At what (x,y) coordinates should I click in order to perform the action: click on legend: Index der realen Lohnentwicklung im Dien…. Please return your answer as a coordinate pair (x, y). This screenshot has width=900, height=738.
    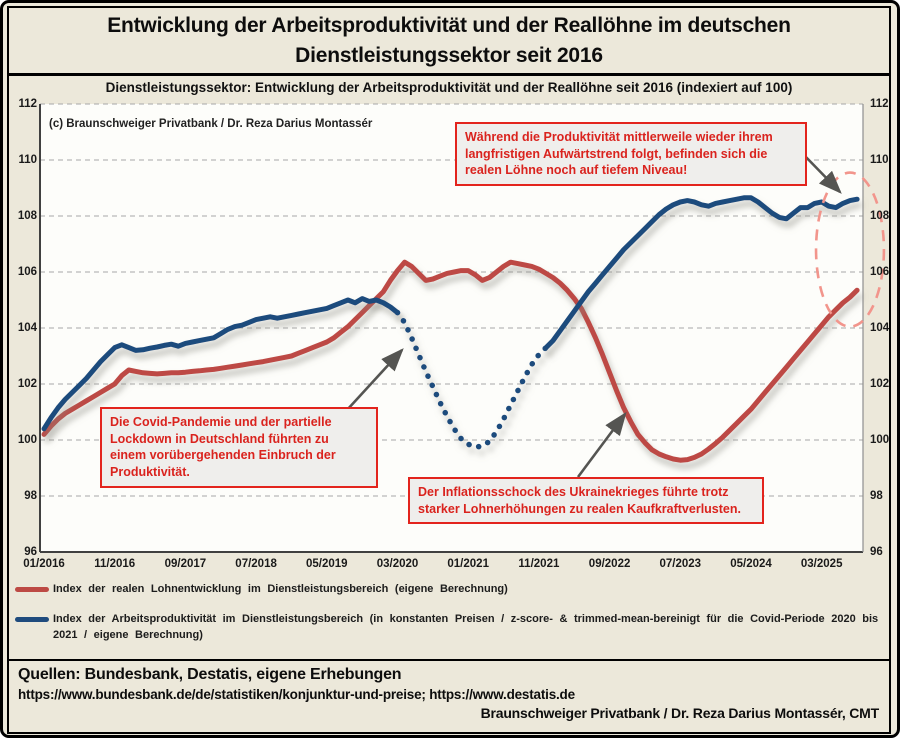
    Looking at the image, I should click on (450, 619).